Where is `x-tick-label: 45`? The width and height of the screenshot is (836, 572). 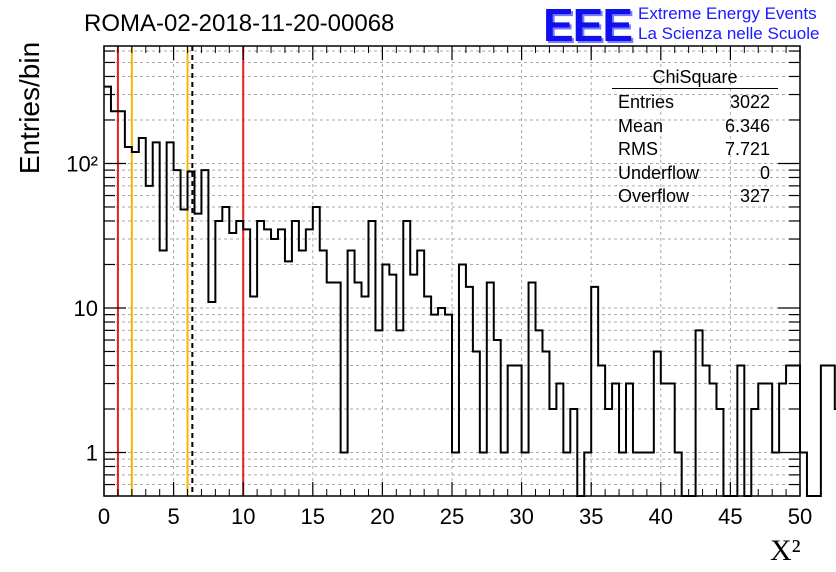 x-tick-label: 45 is located at coordinates (730, 516).